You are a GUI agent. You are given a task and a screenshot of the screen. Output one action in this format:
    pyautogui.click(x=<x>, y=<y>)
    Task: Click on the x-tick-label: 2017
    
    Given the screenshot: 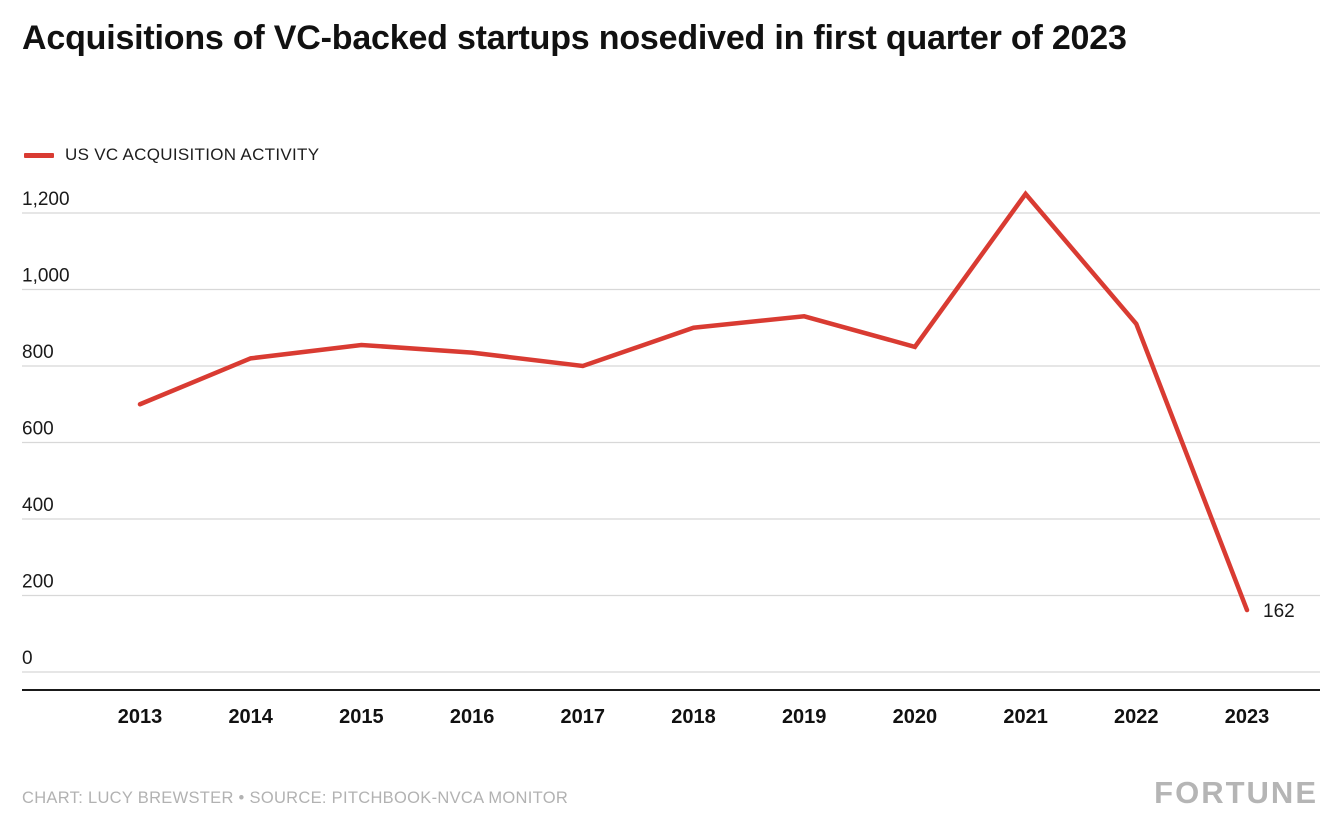 What is the action you would take?
    pyautogui.click(x=583, y=717)
    